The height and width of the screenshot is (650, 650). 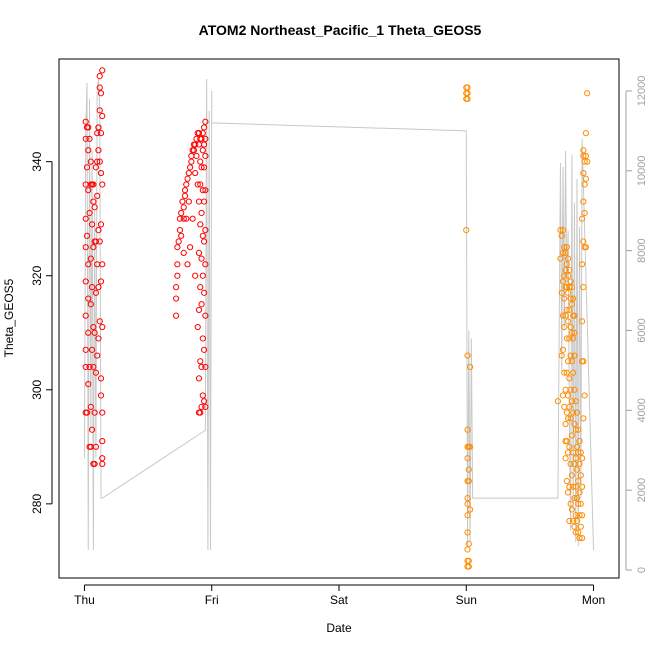 I want to click on y-tick-label: 320, so click(x=37, y=275).